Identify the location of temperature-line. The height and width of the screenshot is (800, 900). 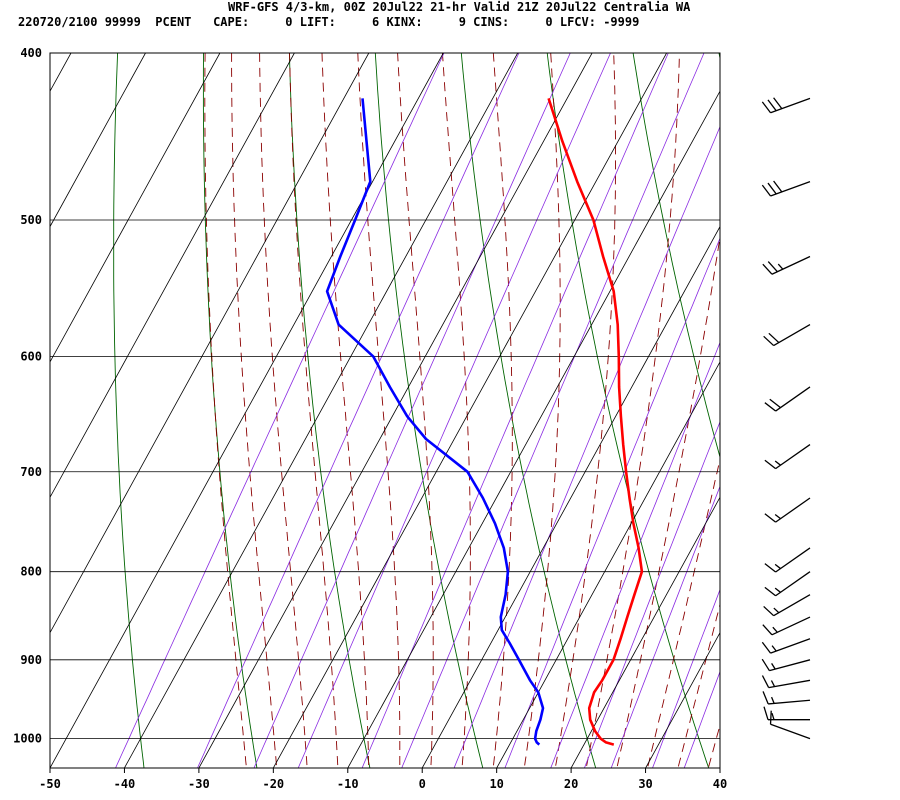
(595, 422).